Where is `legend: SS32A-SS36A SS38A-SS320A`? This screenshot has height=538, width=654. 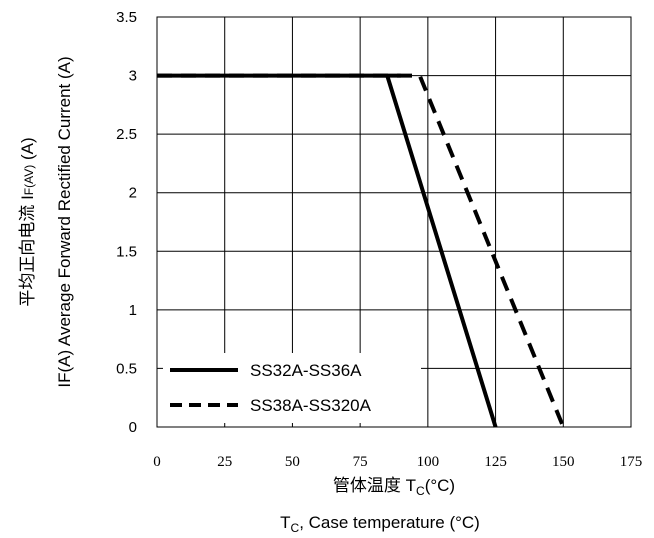 legend: SS32A-SS36A SS38A-SS320A is located at coordinates (292, 388).